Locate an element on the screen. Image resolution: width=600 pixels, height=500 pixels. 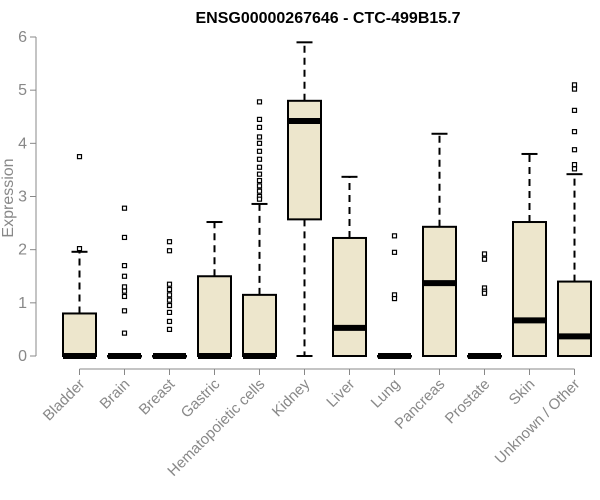
box-prostate is located at coordinates (484, 305).